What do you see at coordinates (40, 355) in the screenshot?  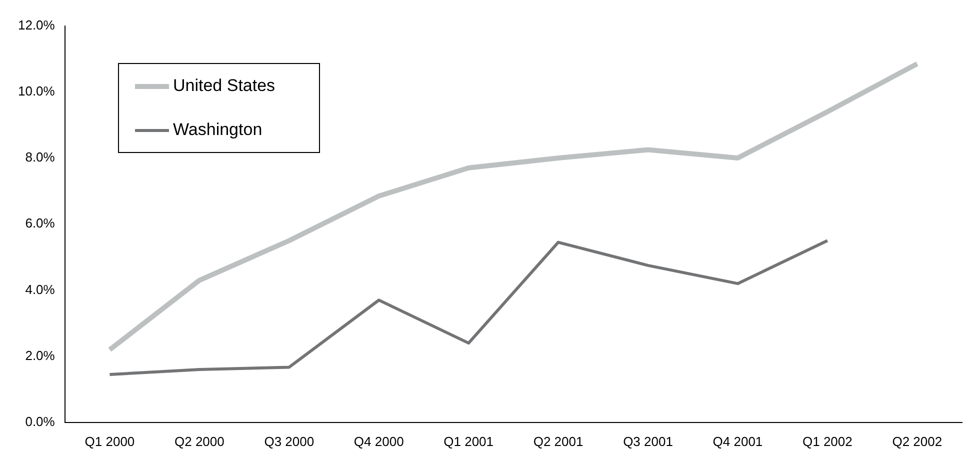 I see `y-tick-label: 2.0%` at bounding box center [40, 355].